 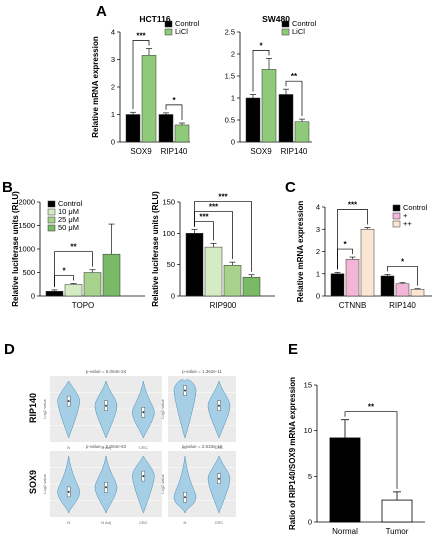 I want to click on violin-pvalue: p-value = 5.064e-24, so click(x=106, y=371).